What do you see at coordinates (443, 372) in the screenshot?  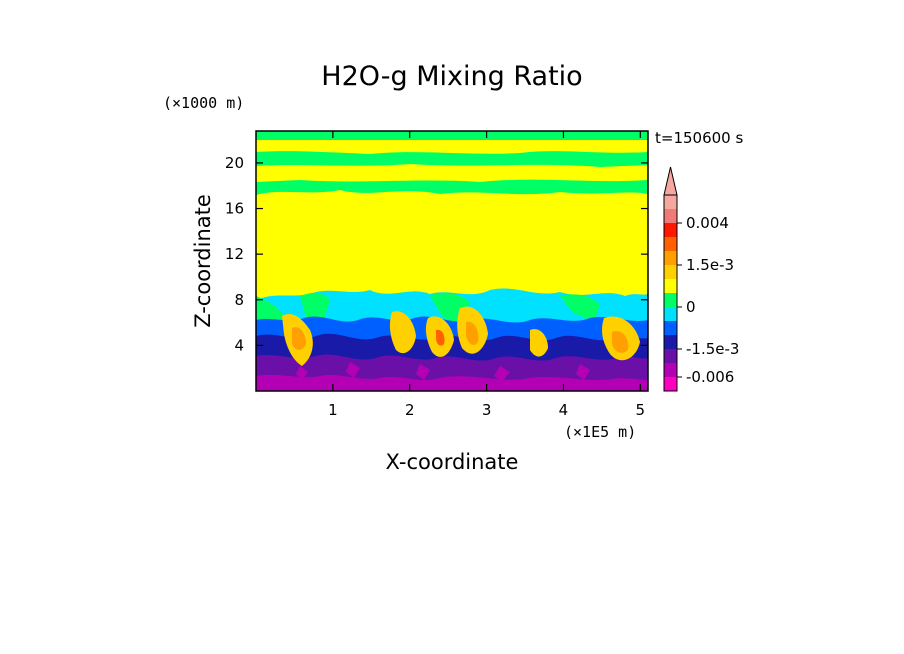 I see `surface-mottles` at bounding box center [443, 372].